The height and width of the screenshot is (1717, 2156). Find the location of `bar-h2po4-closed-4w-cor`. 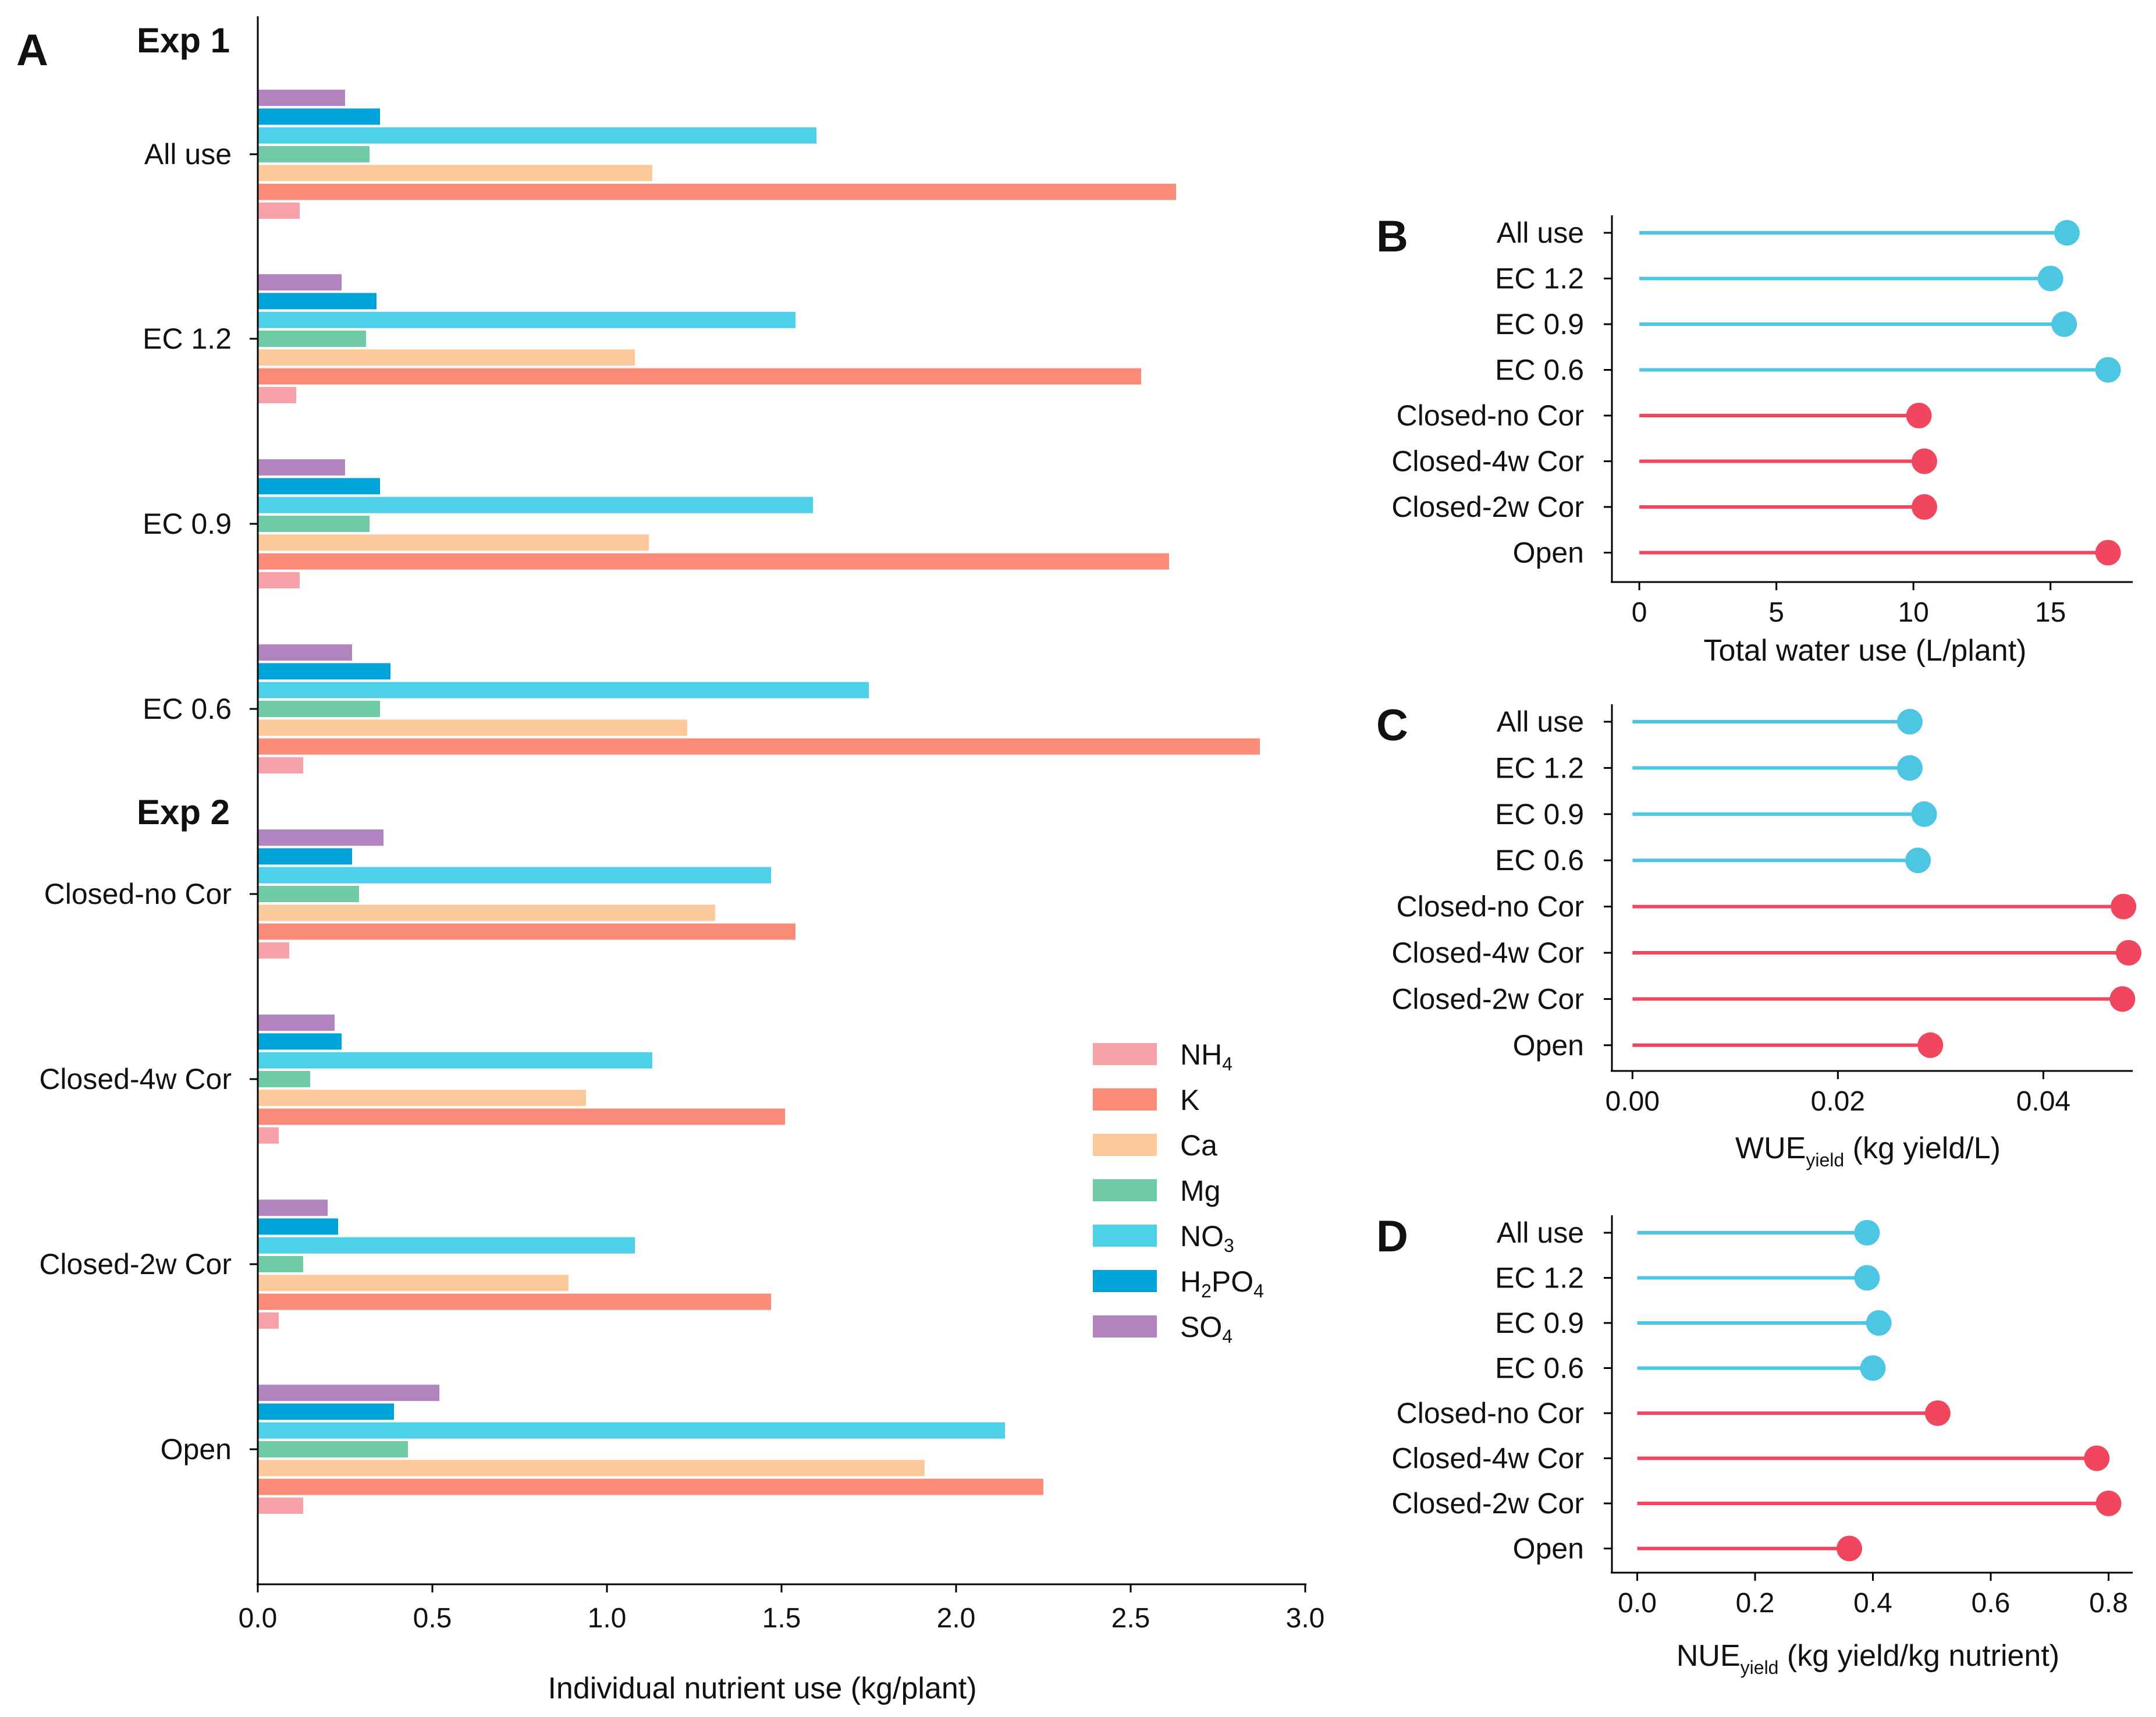

bar-h2po4-closed-4w-cor is located at coordinates (300, 1042).